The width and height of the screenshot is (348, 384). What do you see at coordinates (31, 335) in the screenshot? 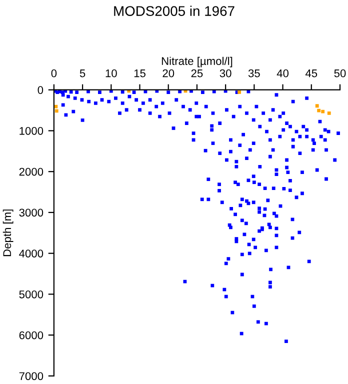
I see `y-tick-label: 6000` at bounding box center [31, 335].